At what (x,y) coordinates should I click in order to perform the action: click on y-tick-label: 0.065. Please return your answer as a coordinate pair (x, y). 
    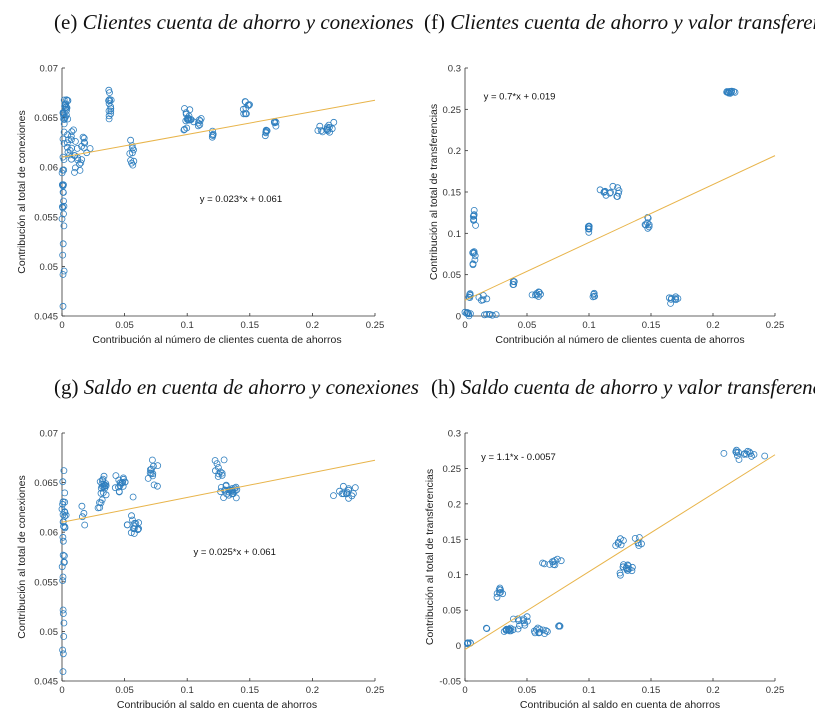
    Looking at the image, I should click on (46, 483).